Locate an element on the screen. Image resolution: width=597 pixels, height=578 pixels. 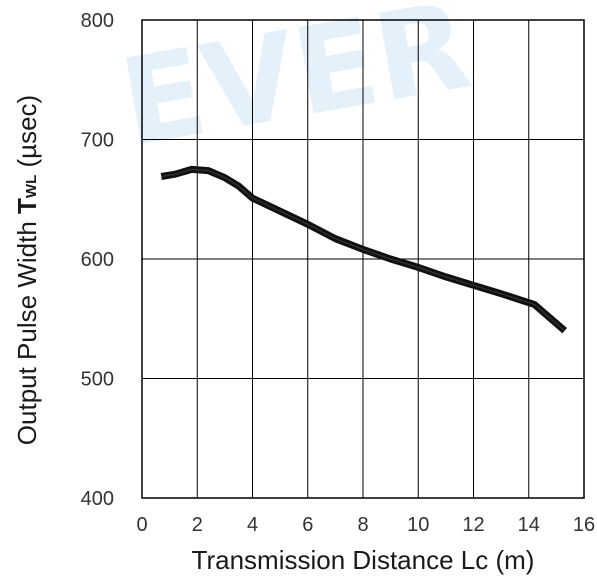
x-tick-label: 10 is located at coordinates (418, 525).